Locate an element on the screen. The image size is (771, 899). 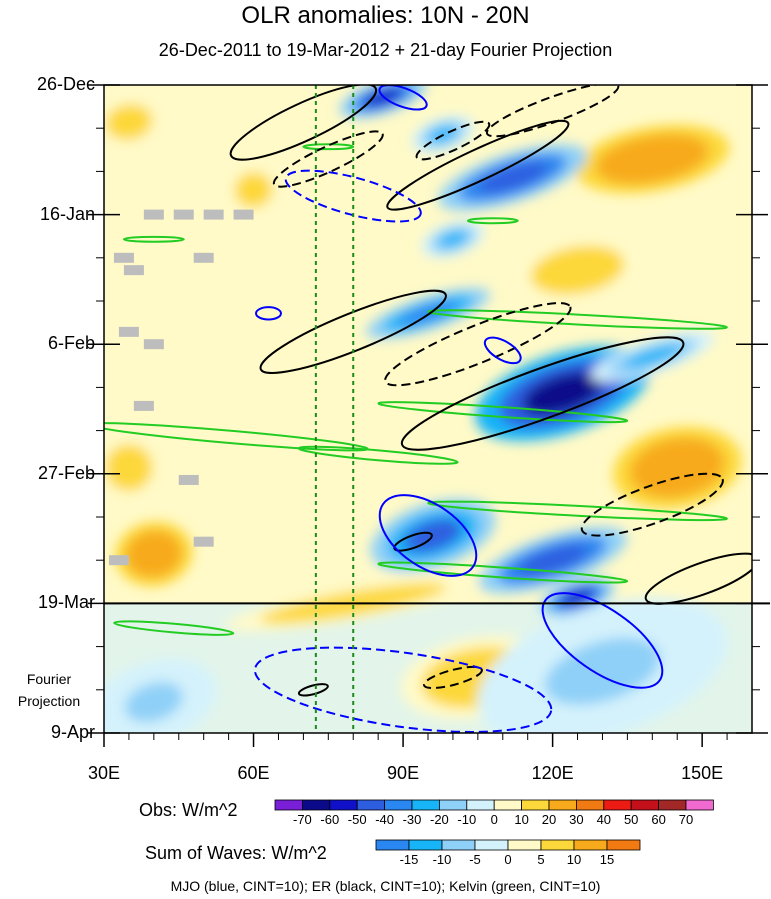
chart-title: OLR anomalies: 10N - 20N is located at coordinates (385, 15).